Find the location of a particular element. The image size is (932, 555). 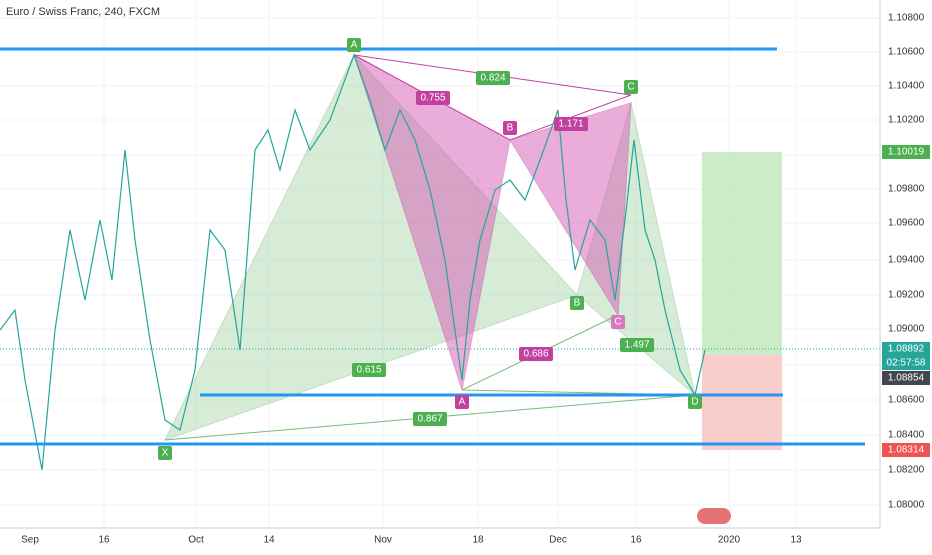

last-price: 1.08892 is located at coordinates (906, 349).